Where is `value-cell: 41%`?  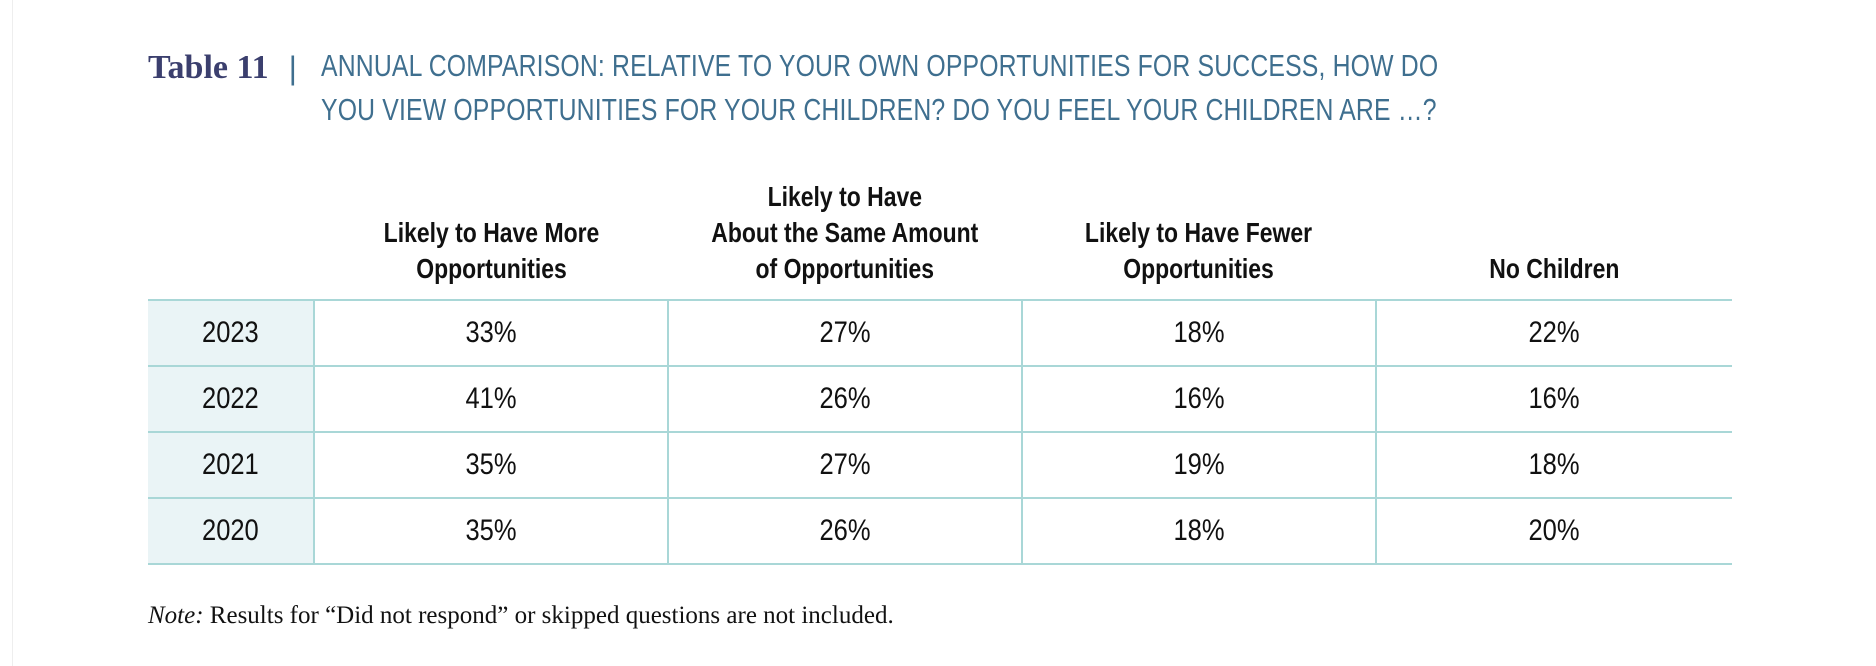
value-cell: 41% is located at coordinates (490, 399).